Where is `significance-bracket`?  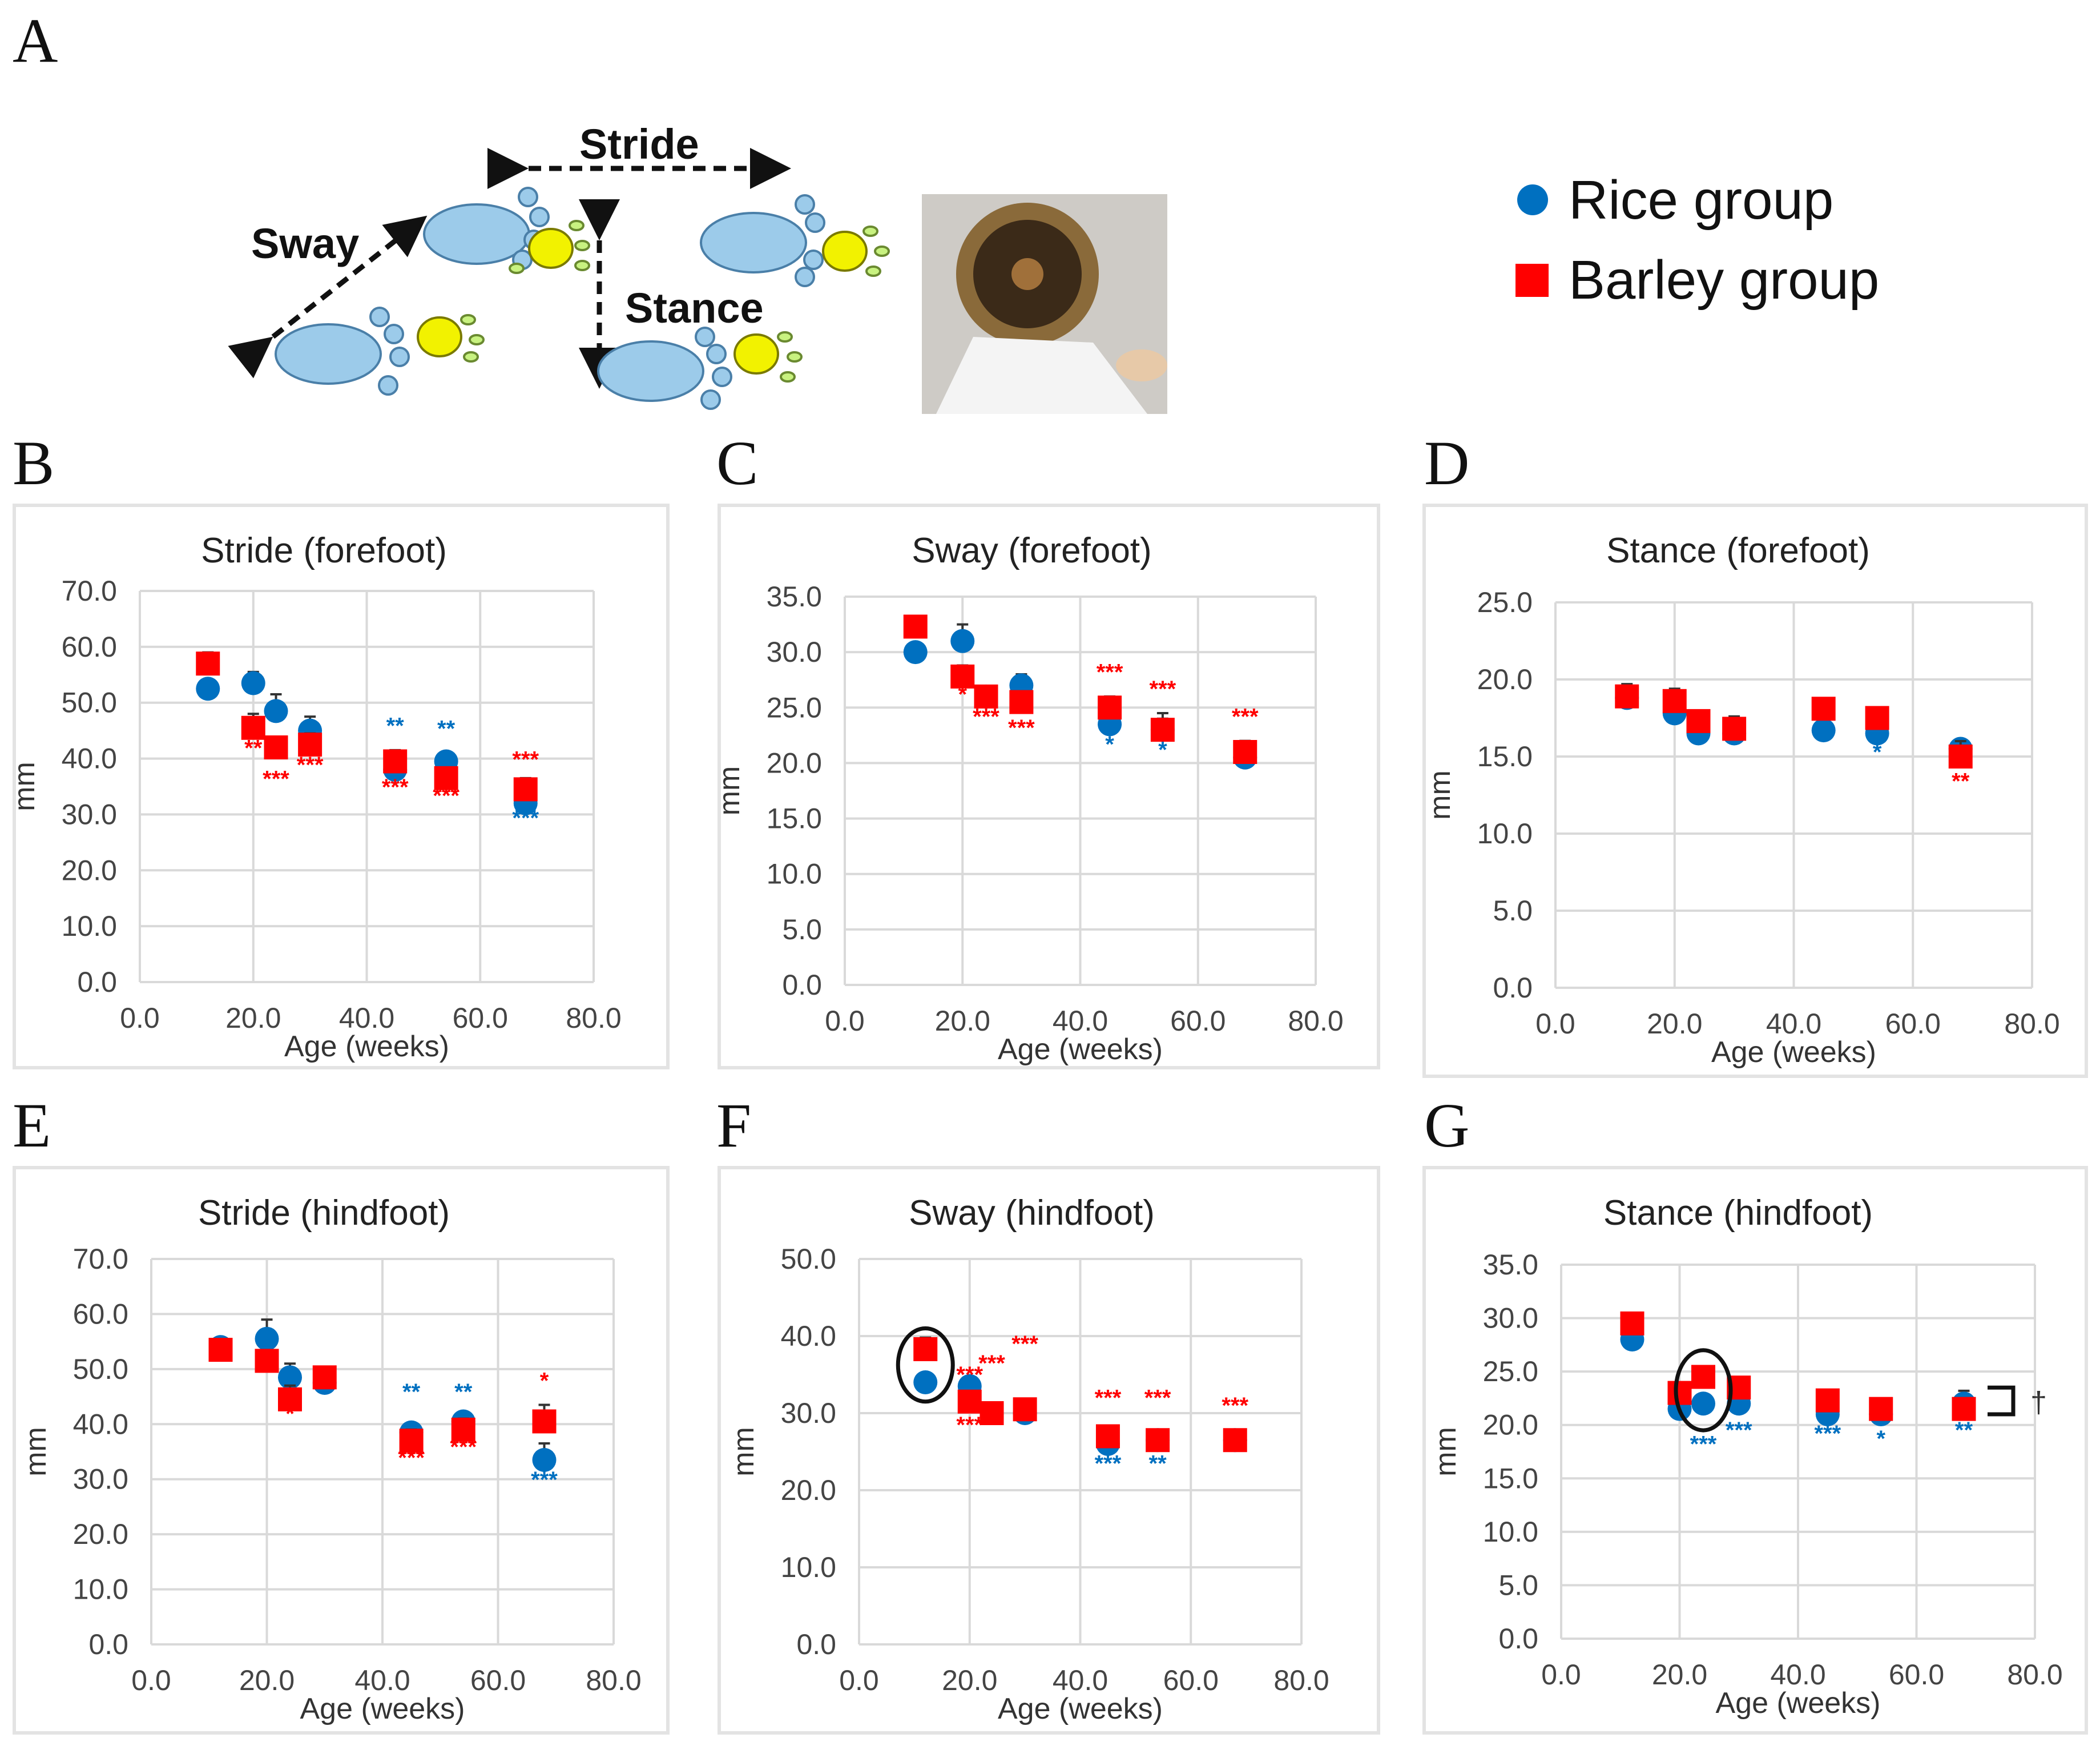
significance-bracket is located at coordinates (2002, 1401).